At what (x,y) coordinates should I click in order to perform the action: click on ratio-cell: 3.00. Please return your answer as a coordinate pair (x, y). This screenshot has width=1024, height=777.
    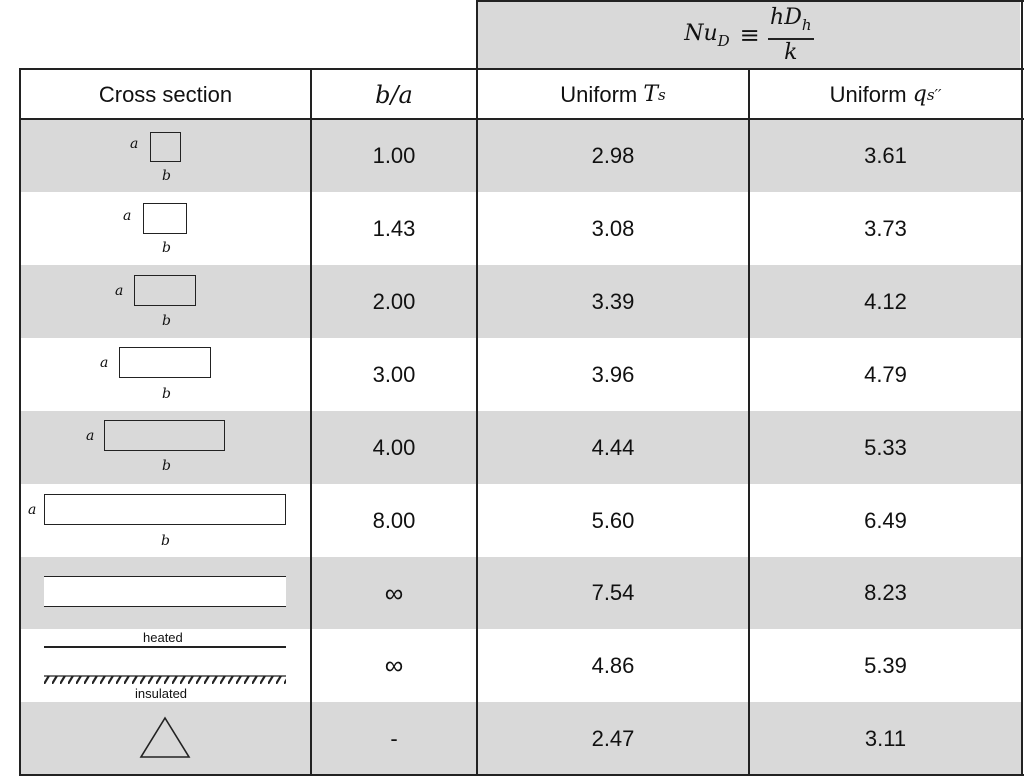
    Looking at the image, I should click on (394, 374).